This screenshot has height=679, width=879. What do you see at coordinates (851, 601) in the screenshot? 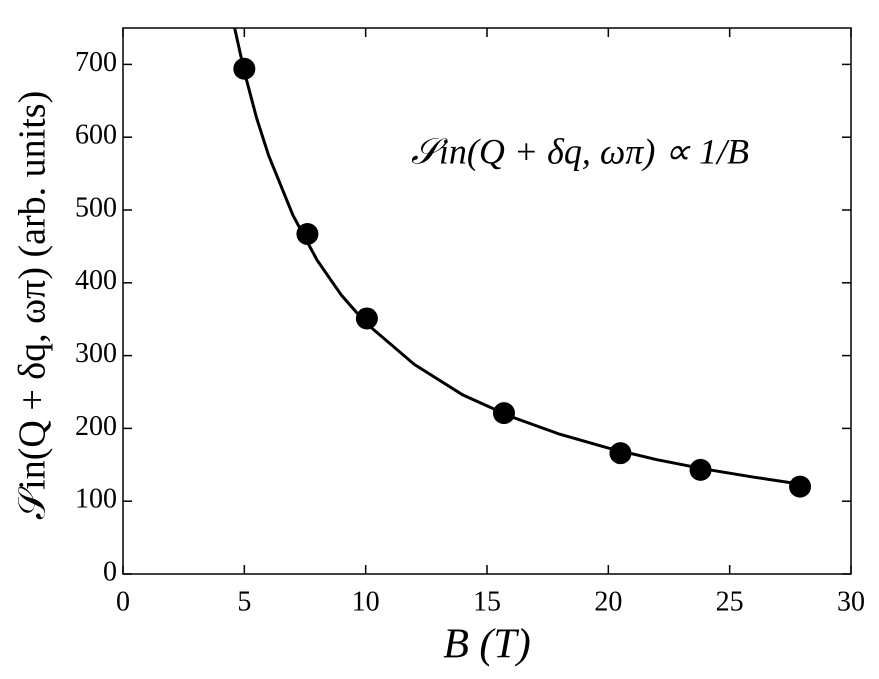
I see `x-tick-label: 30` at bounding box center [851, 601].